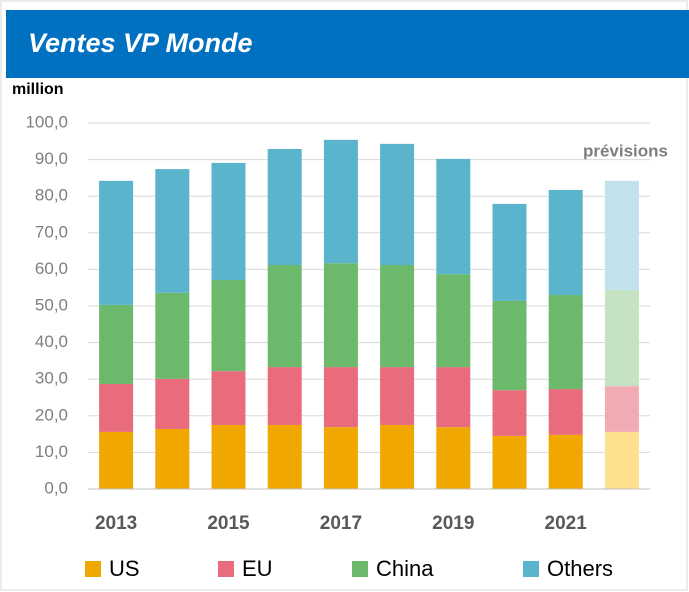 The image size is (689, 592). Describe the element at coordinates (453, 523) in the screenshot. I see `x-tick-label: 2019` at that location.